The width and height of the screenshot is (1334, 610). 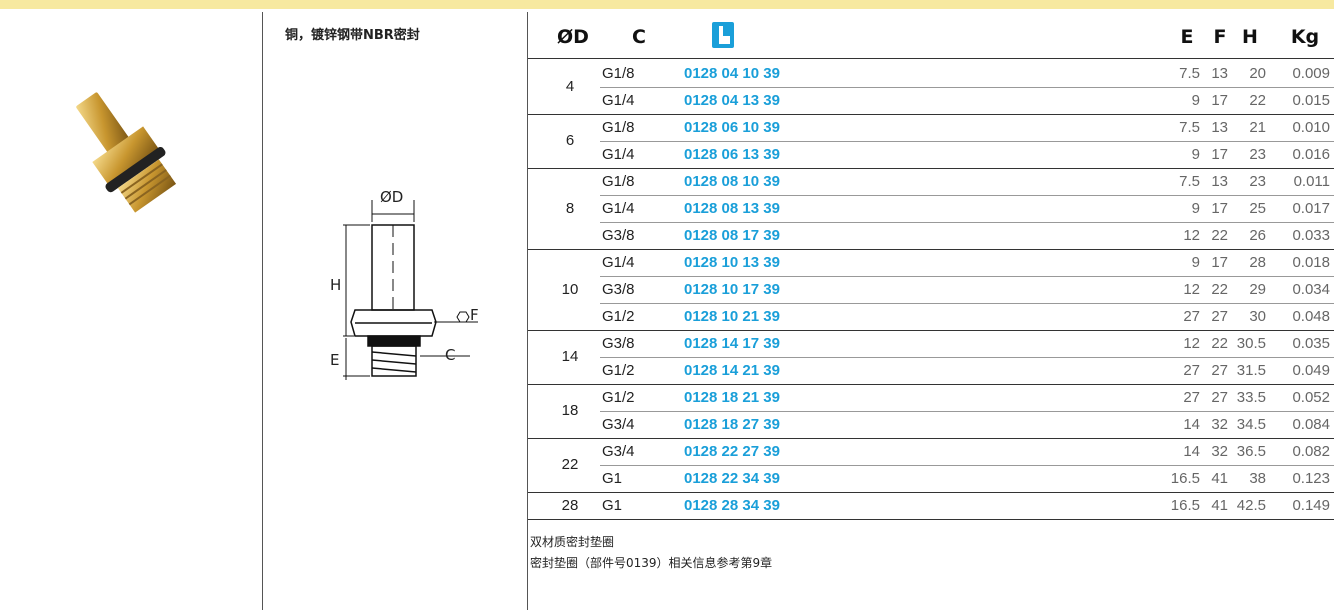 What do you see at coordinates (570, 464) in the screenshot?
I see `group-diameter: 22` at bounding box center [570, 464].